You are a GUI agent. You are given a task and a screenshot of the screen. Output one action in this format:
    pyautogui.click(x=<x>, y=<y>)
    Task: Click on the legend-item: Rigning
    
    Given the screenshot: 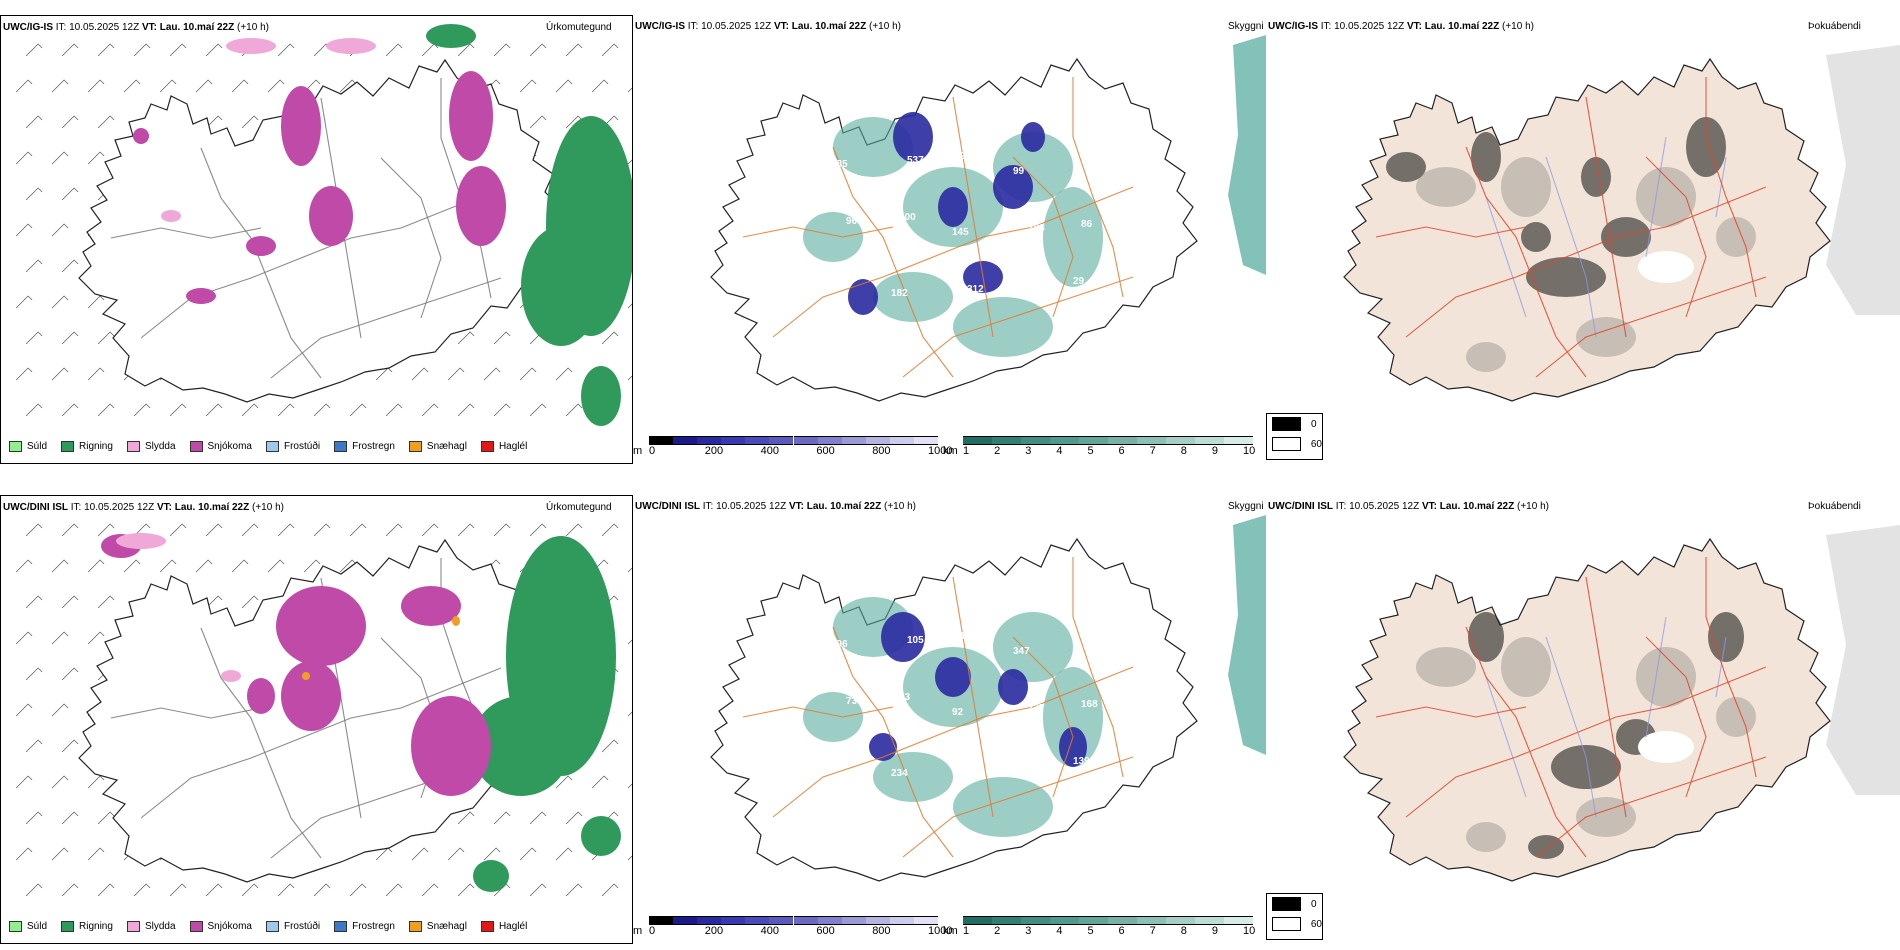 What is the action you would take?
    pyautogui.click(x=87, y=446)
    